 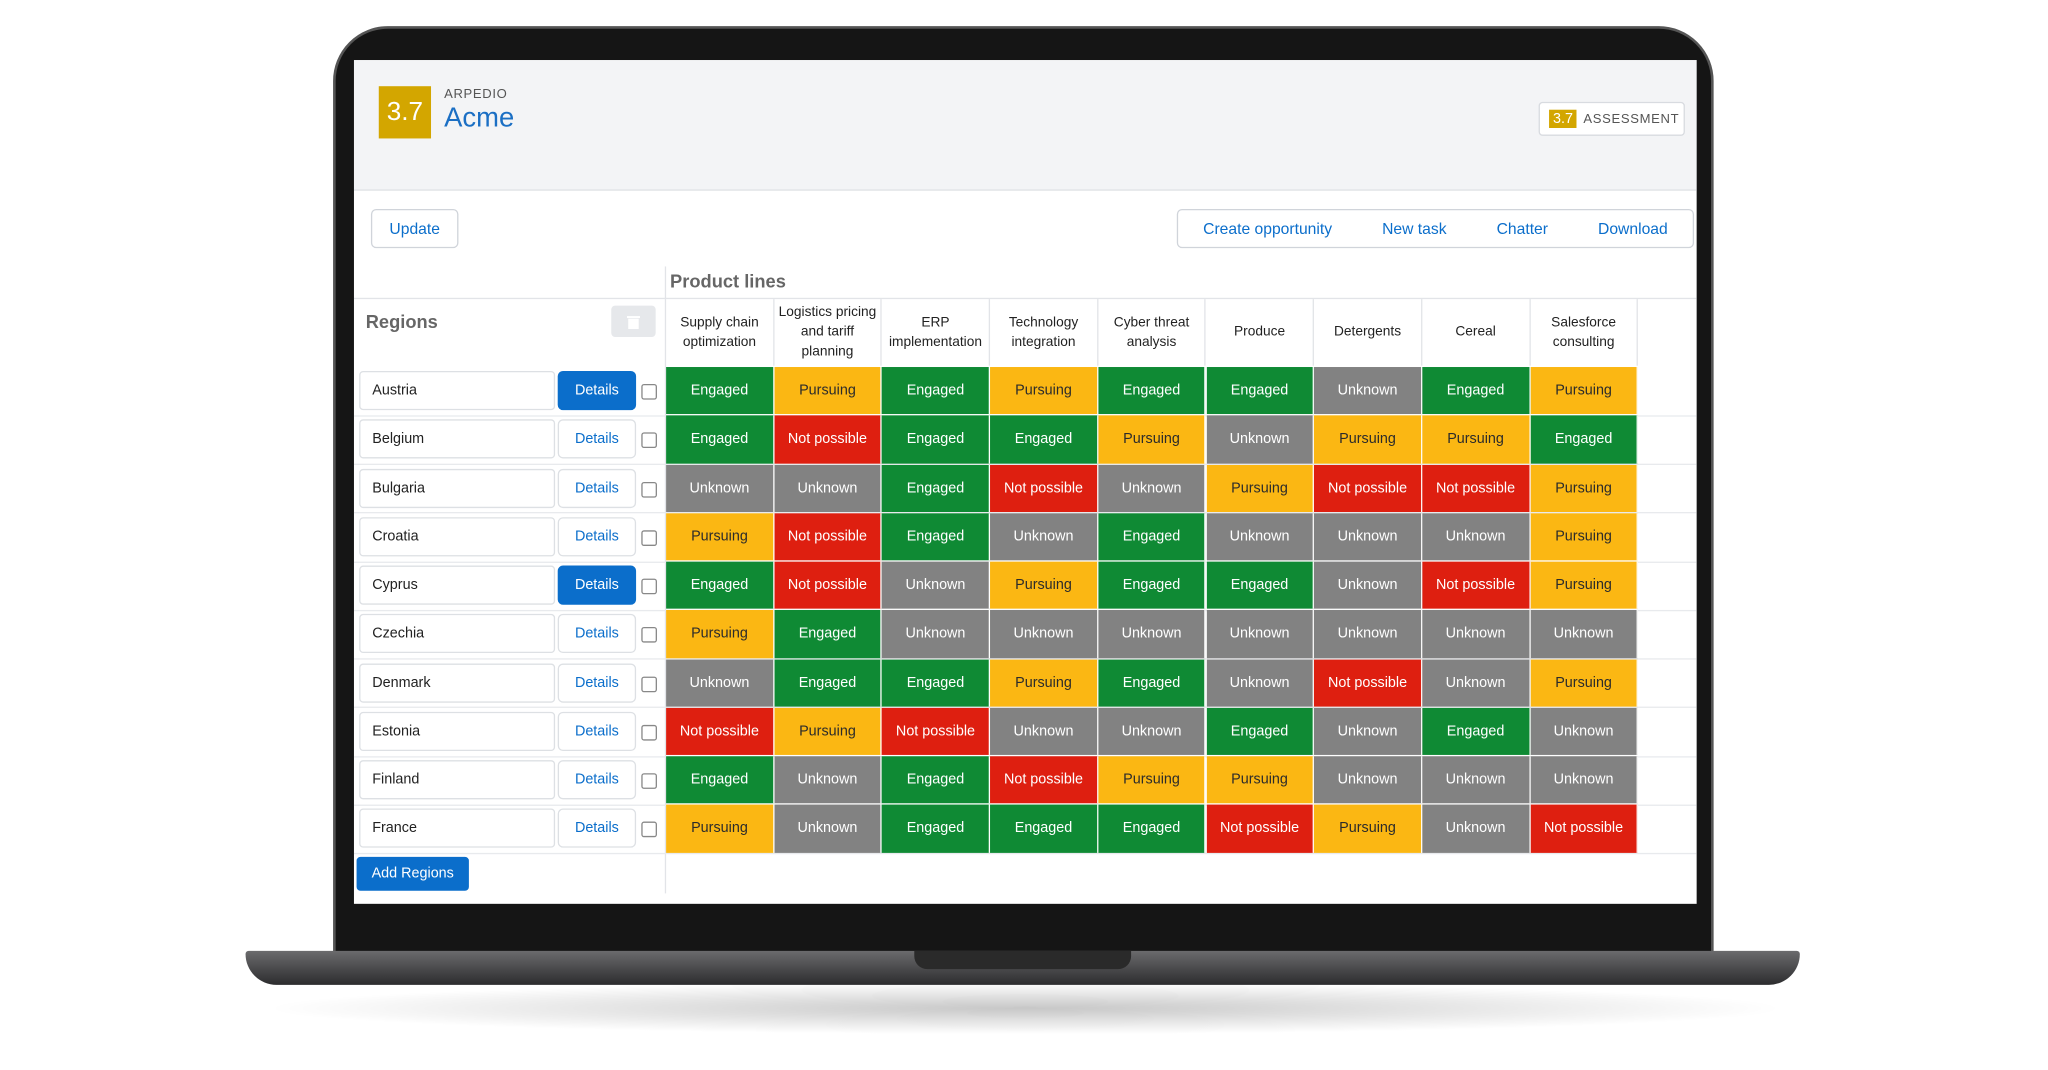 I want to click on action-button: New task, so click(x=1414, y=228).